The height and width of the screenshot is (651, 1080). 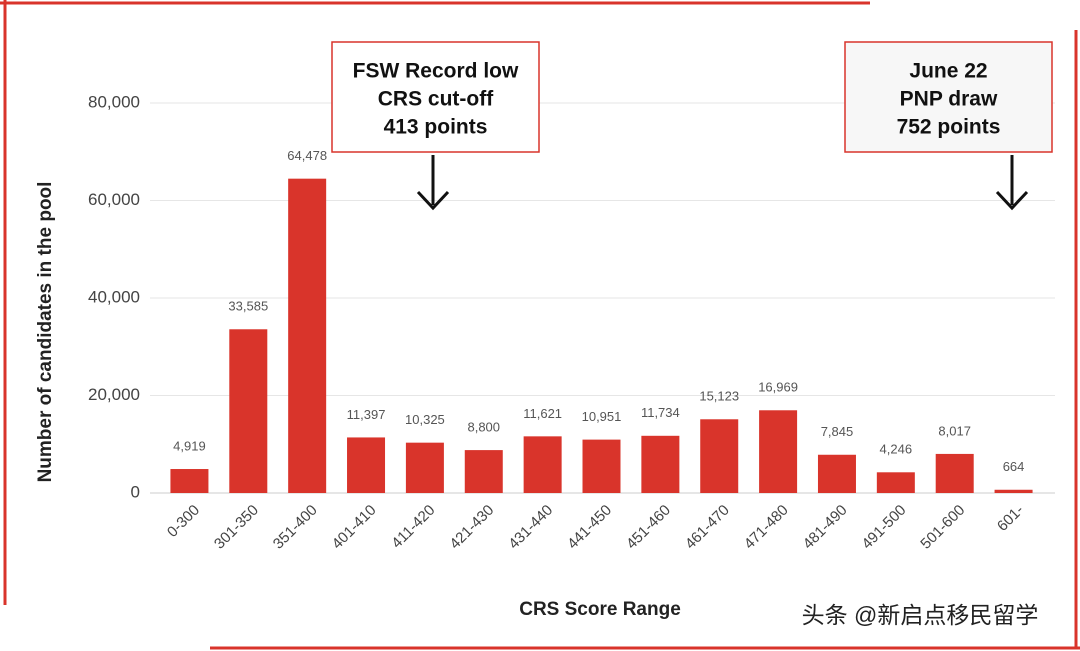 What do you see at coordinates (354, 527) in the screenshot?
I see `x-tick-label: 401-410` at bounding box center [354, 527].